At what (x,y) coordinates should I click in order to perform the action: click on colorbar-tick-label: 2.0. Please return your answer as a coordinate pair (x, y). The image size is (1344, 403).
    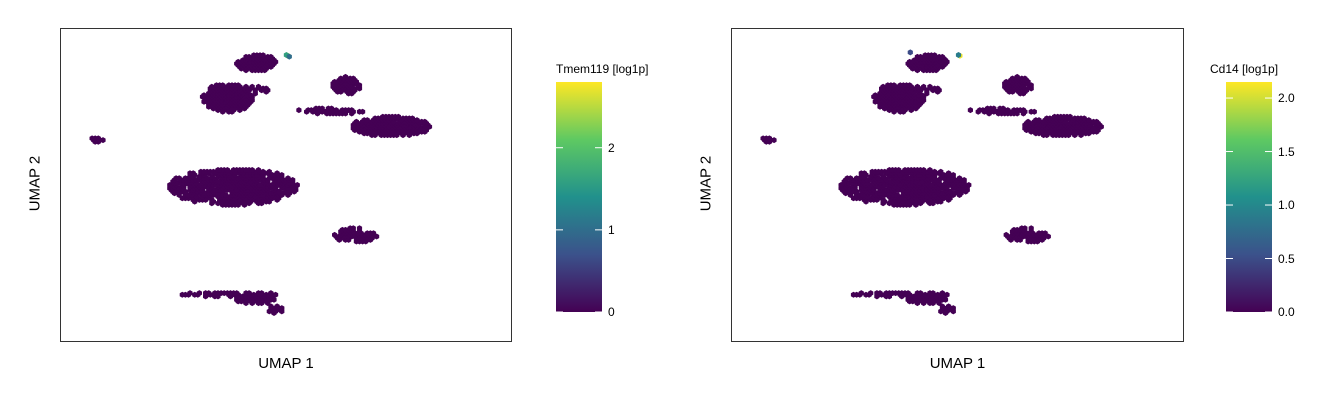
    Looking at the image, I should click on (1286, 98).